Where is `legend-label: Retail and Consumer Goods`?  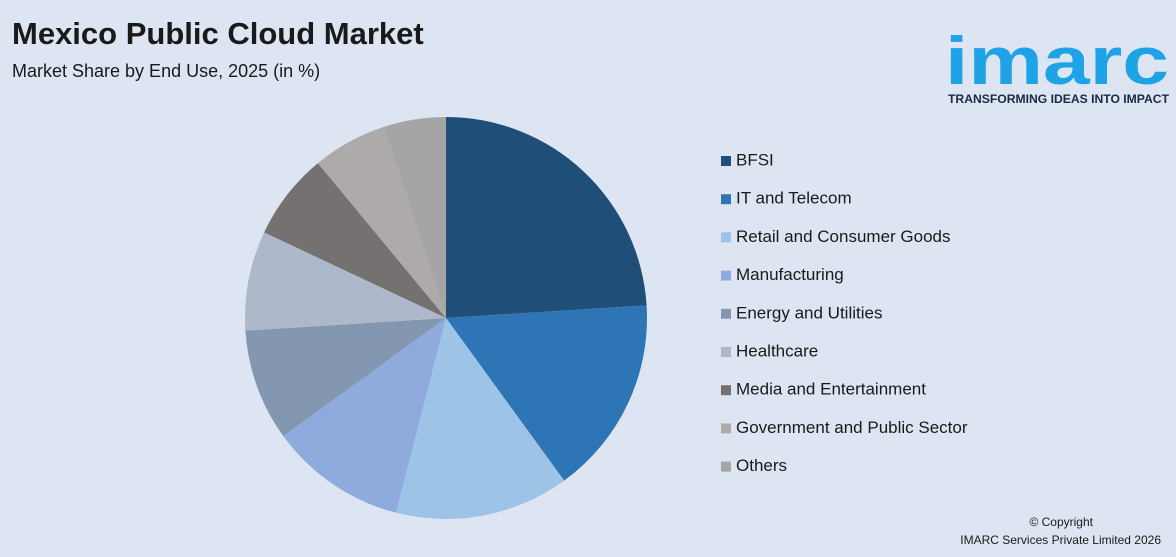 legend-label: Retail and Consumer Goods is located at coordinates (843, 236).